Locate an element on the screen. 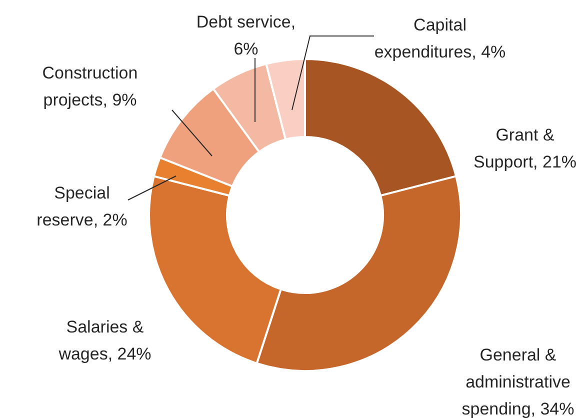 Image resolution: width=584 pixels, height=418 pixels. slice-label: Construction projects, 9% is located at coordinates (90, 87).